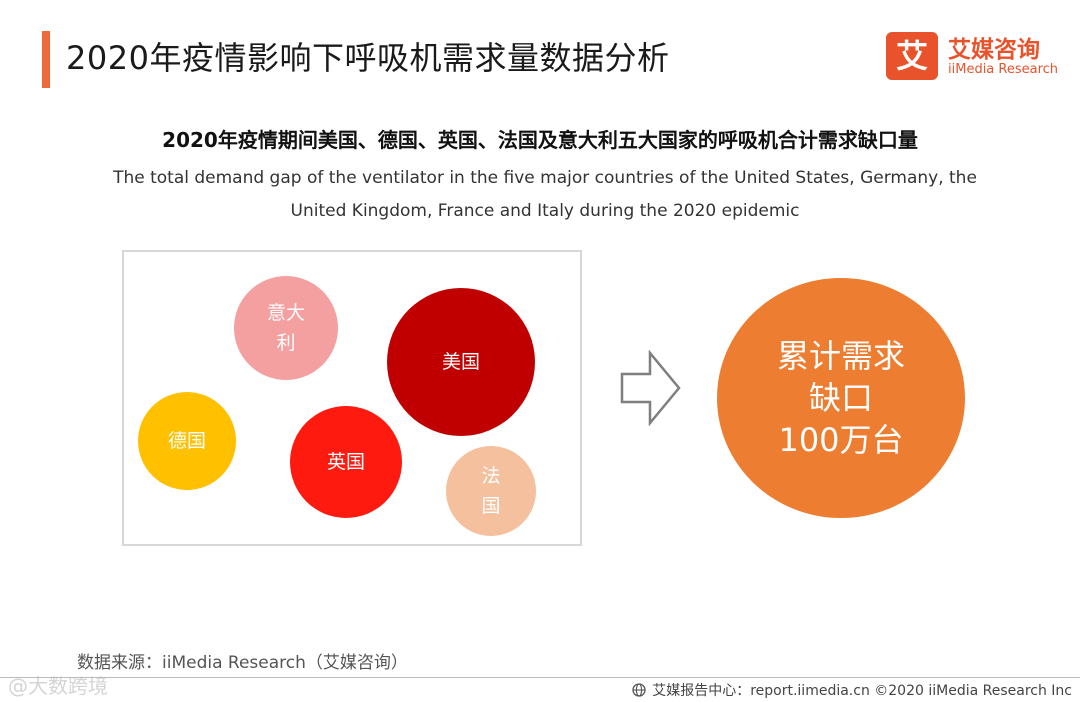 The image size is (1080, 702). Describe the element at coordinates (650, 388) in the screenshot. I see `right-outline-arrow-icon` at that location.